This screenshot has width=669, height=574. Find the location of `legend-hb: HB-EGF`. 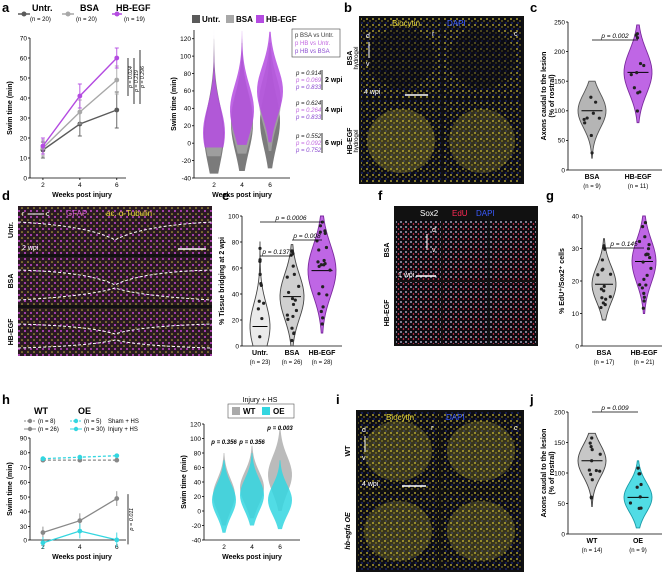

legend-hb: HB-EGF is located at coordinates (133, 8).